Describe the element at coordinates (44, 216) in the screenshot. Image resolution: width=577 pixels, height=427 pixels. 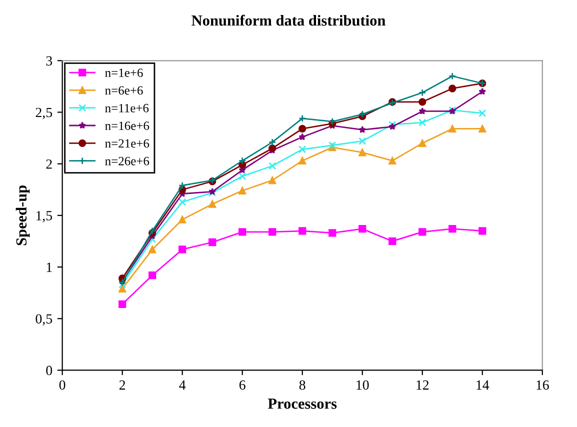
I see `y-tick-label: 1,5` at that location.